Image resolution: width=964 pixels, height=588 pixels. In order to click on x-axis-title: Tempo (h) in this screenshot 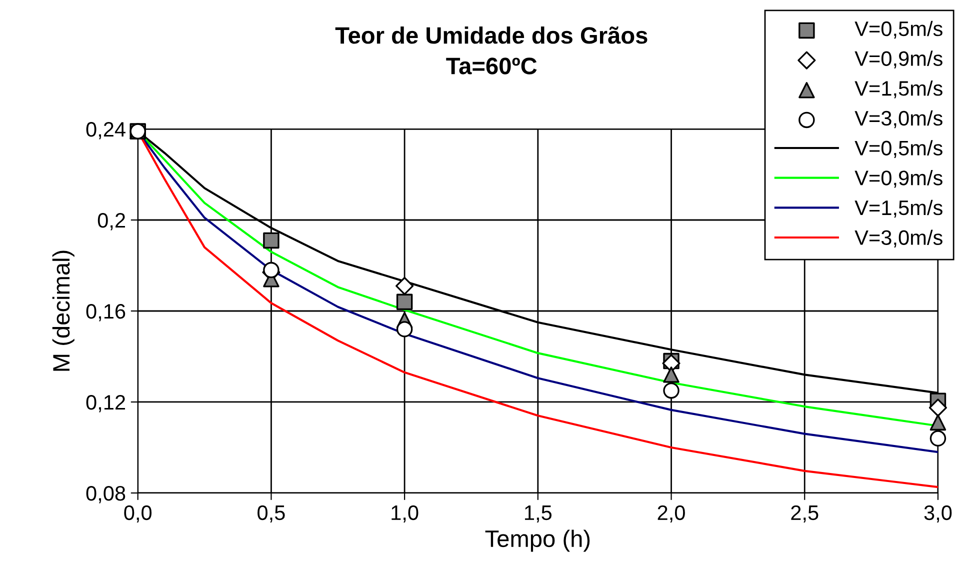, I will do `click(537, 541)`.